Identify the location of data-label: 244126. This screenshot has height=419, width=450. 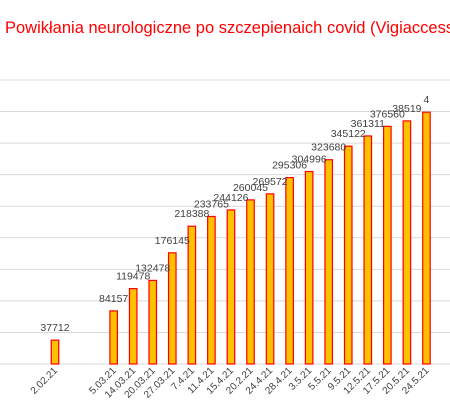
(230, 198).